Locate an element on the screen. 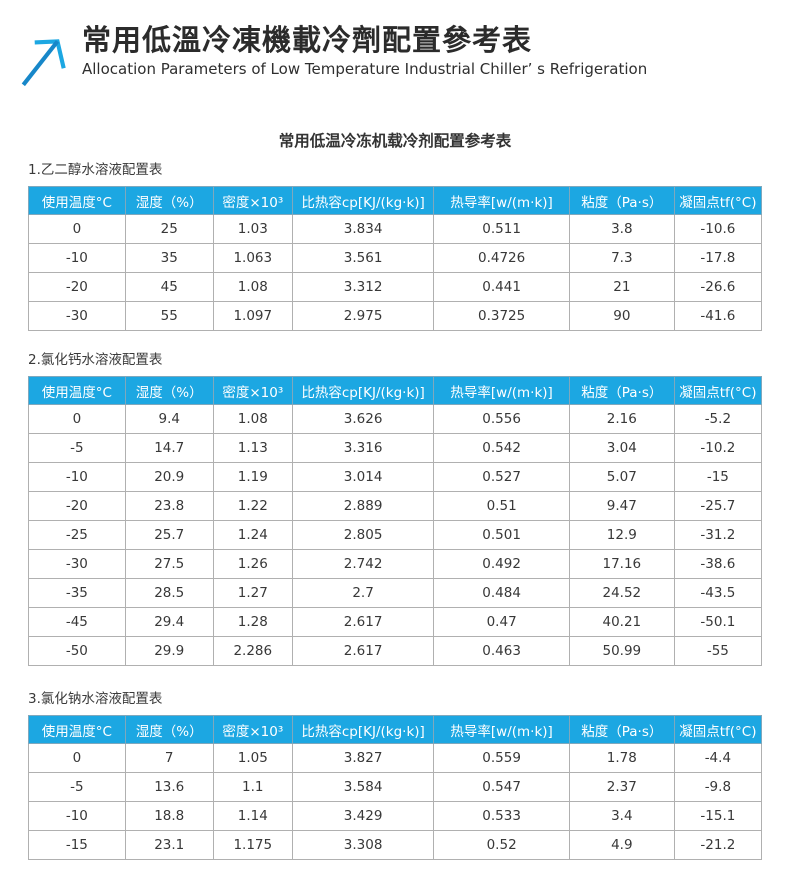  table-cell: 13.6 is located at coordinates (169, 787).